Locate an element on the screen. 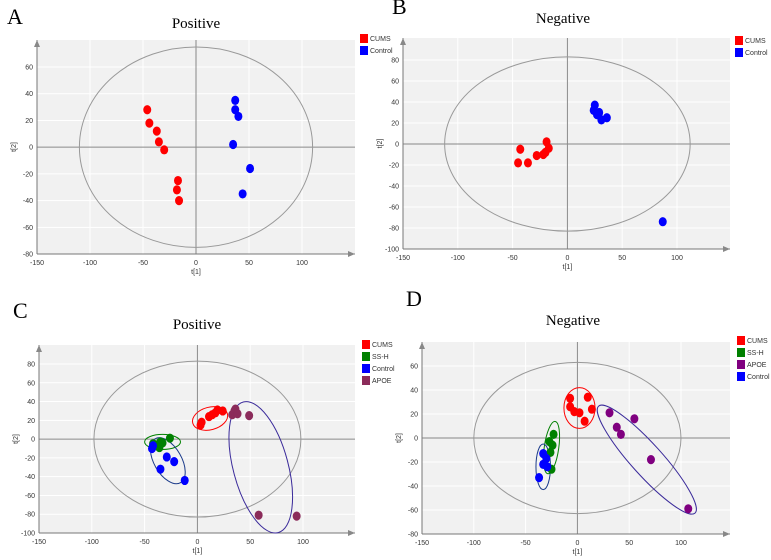 Image resolution: width=771 pixels, height=560 pixels. ellipse-control is located at coordinates (167, 461).